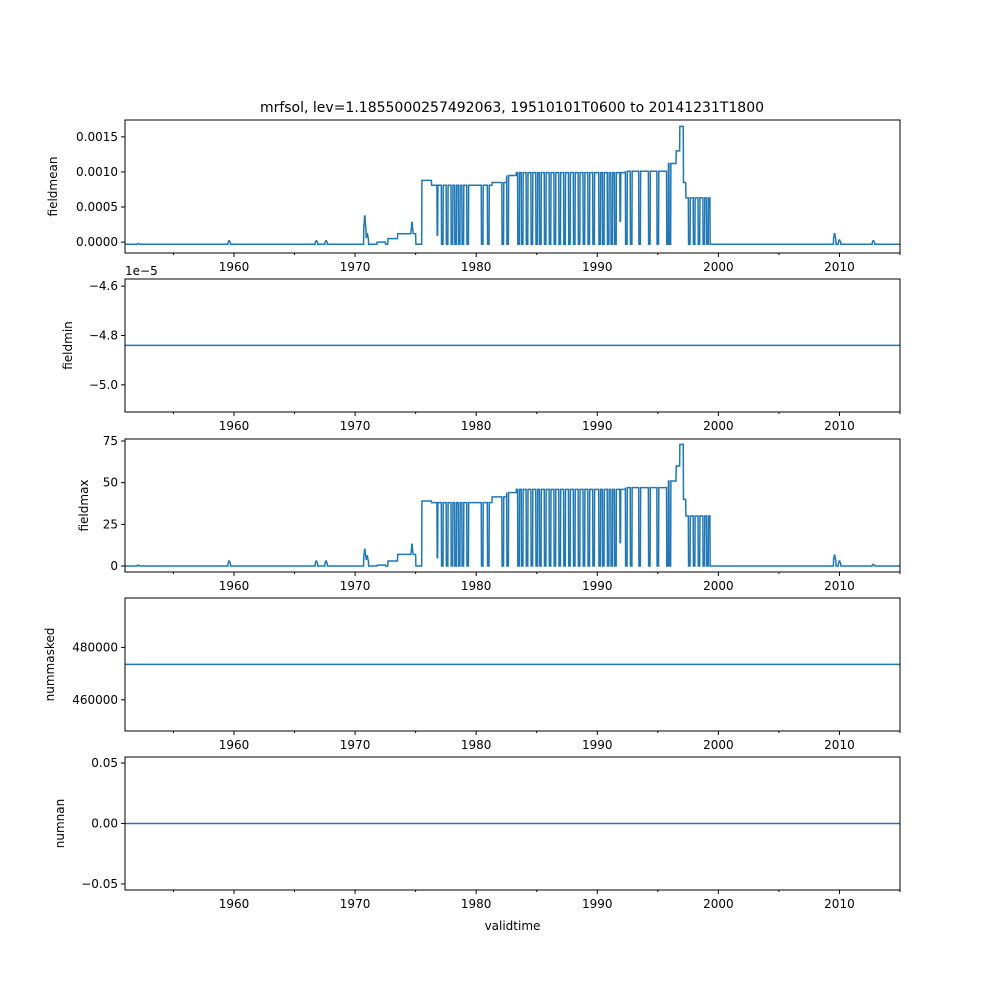  What do you see at coordinates (60, 823) in the screenshot?
I see `y-axis-label: numnan` at bounding box center [60, 823].